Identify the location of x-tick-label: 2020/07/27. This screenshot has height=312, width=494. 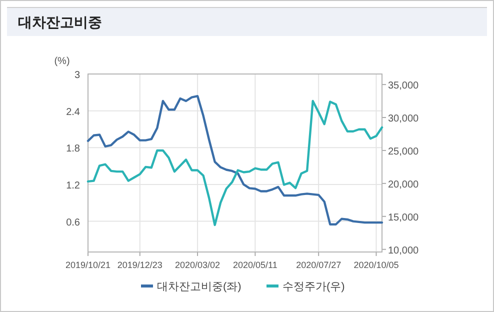
(319, 265).